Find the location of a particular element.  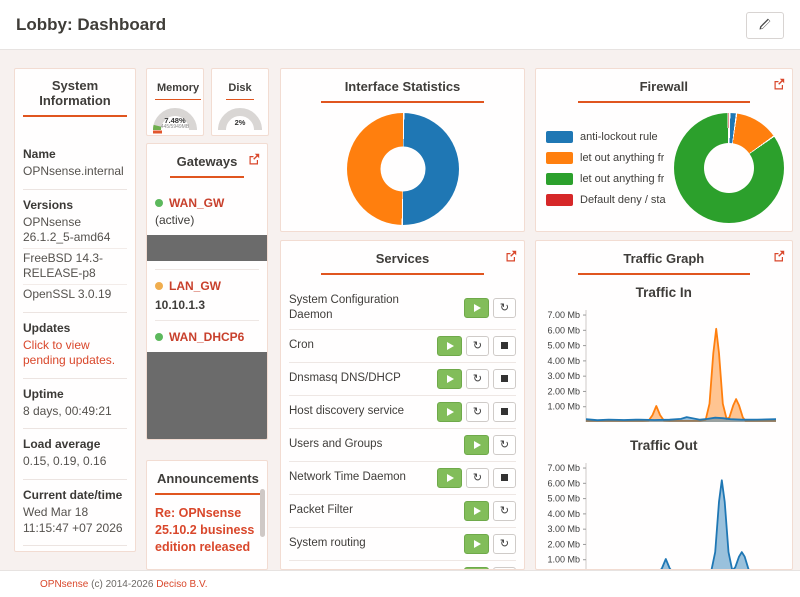

memory-title: Memory is located at coordinates (178, 91).